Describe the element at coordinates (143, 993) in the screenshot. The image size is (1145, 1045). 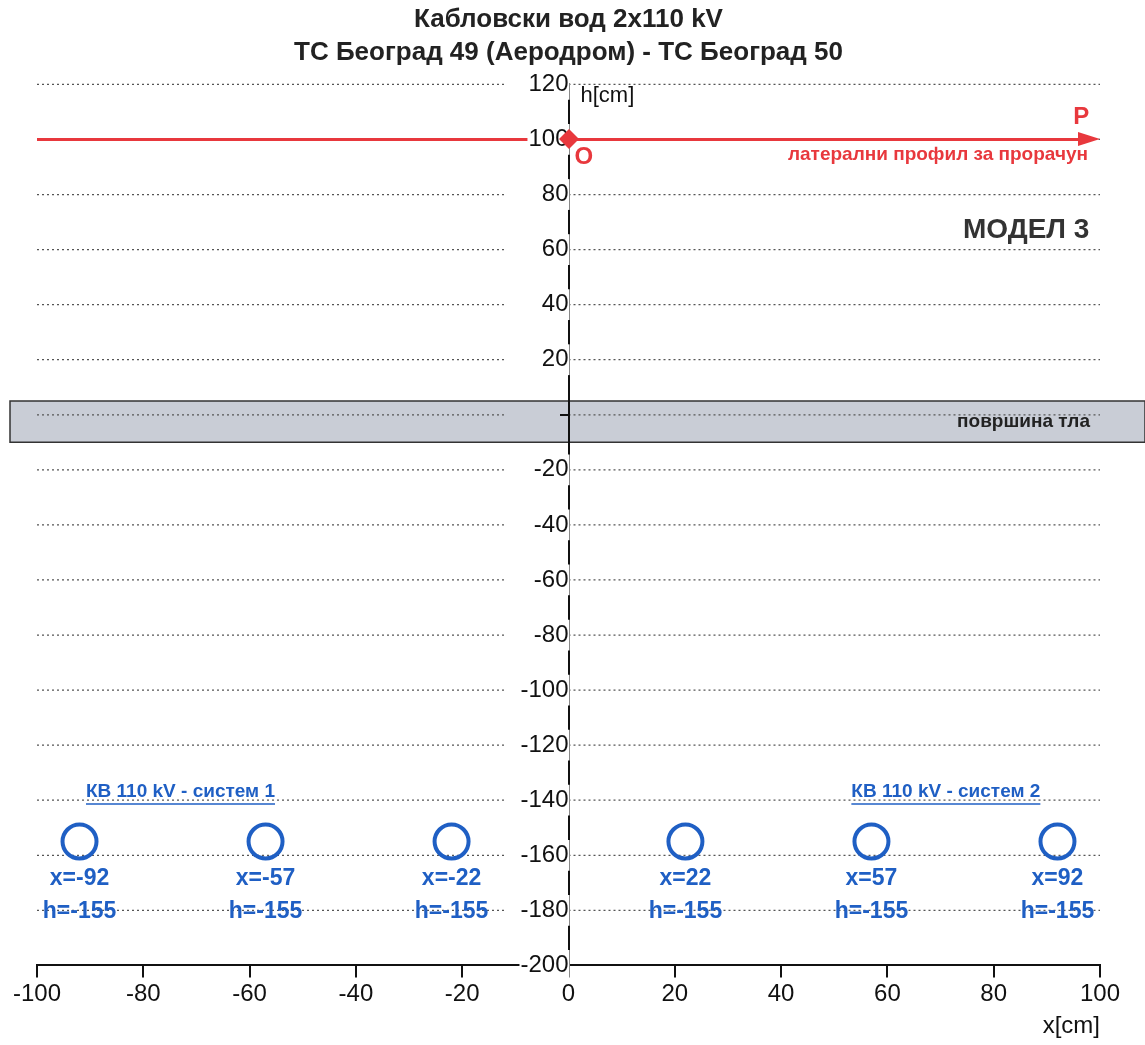
I see `x-tick-label: -80` at that location.